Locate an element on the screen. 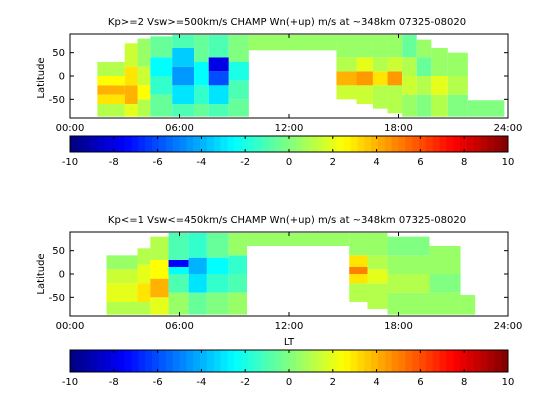  bottom-panel-xlabel: LT is located at coordinates (289, 342).